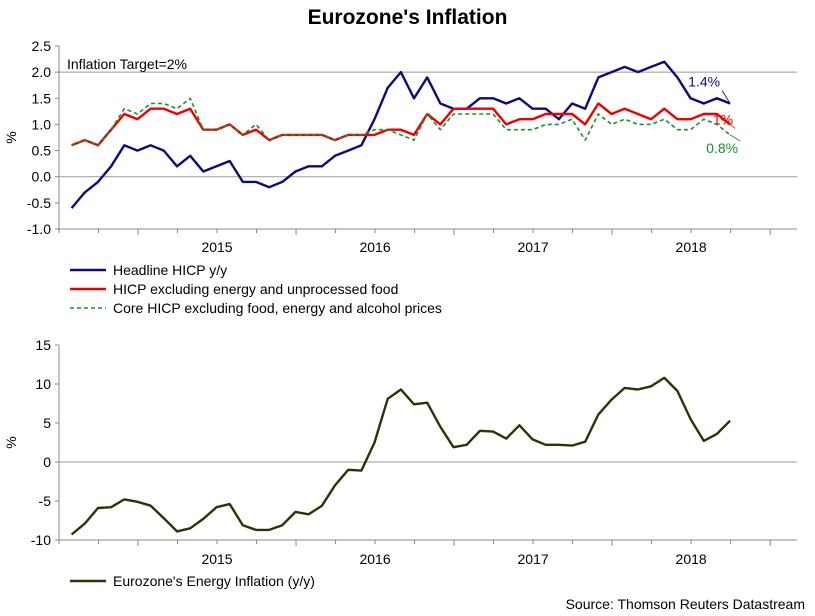 This screenshot has height=616, width=815. Describe the element at coordinates (127, 64) in the screenshot. I see `target-line-label: Inflation Target=2%` at that location.